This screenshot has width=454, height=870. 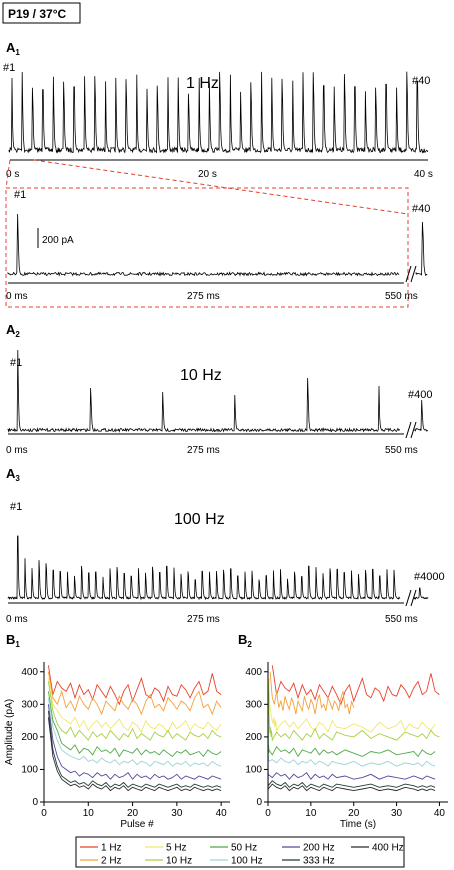 What do you see at coordinates (203, 450) in the screenshot?
I see `a2-tick-1: 275 ms` at bounding box center [203, 450].